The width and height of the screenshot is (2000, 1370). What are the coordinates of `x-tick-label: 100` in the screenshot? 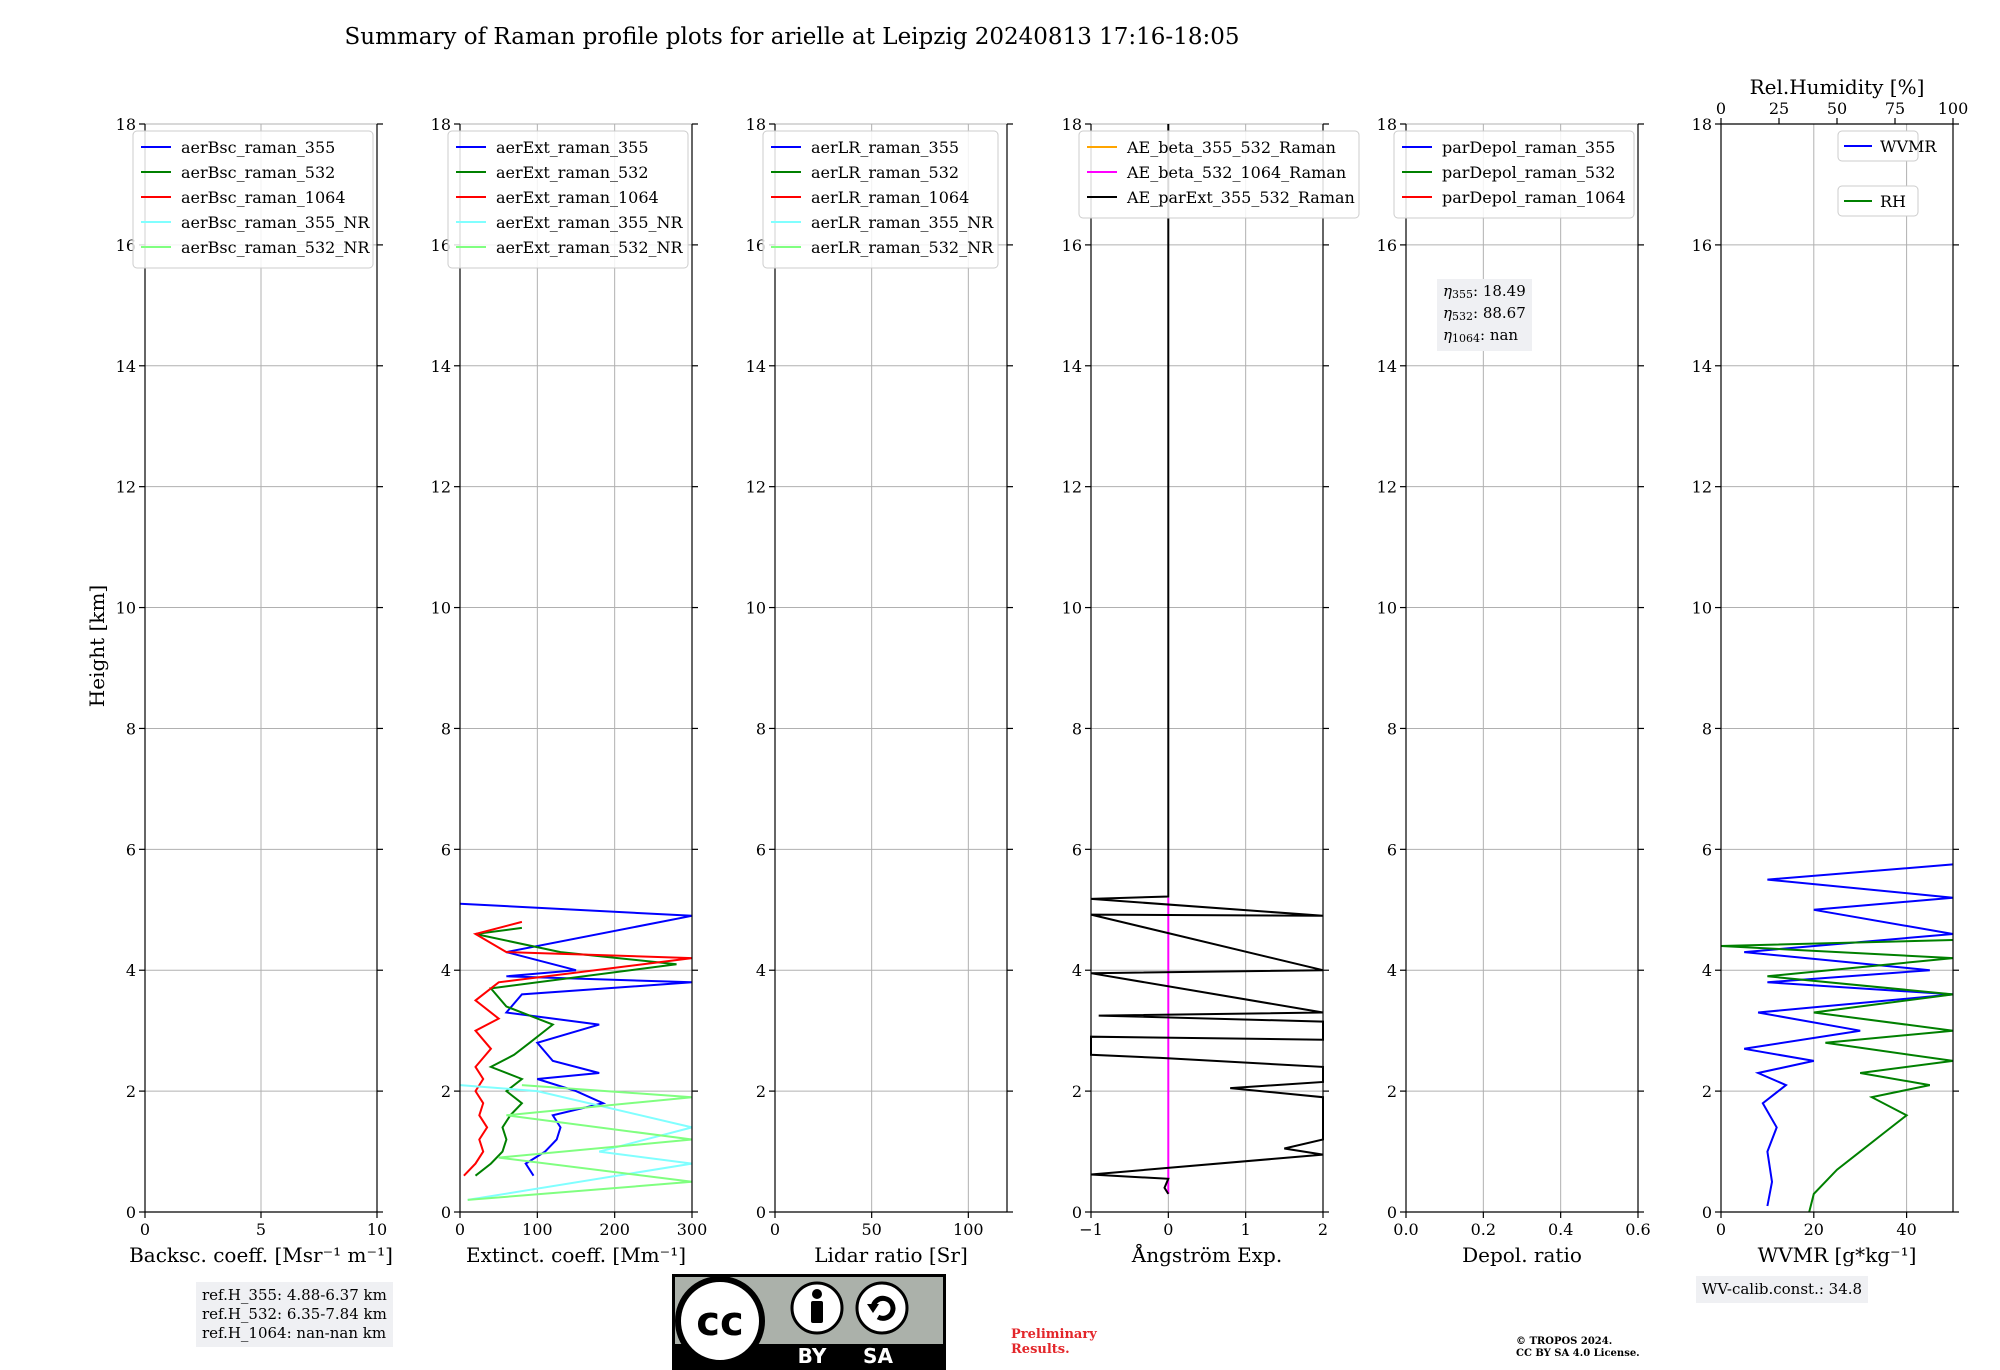 It's located at (537, 1229).